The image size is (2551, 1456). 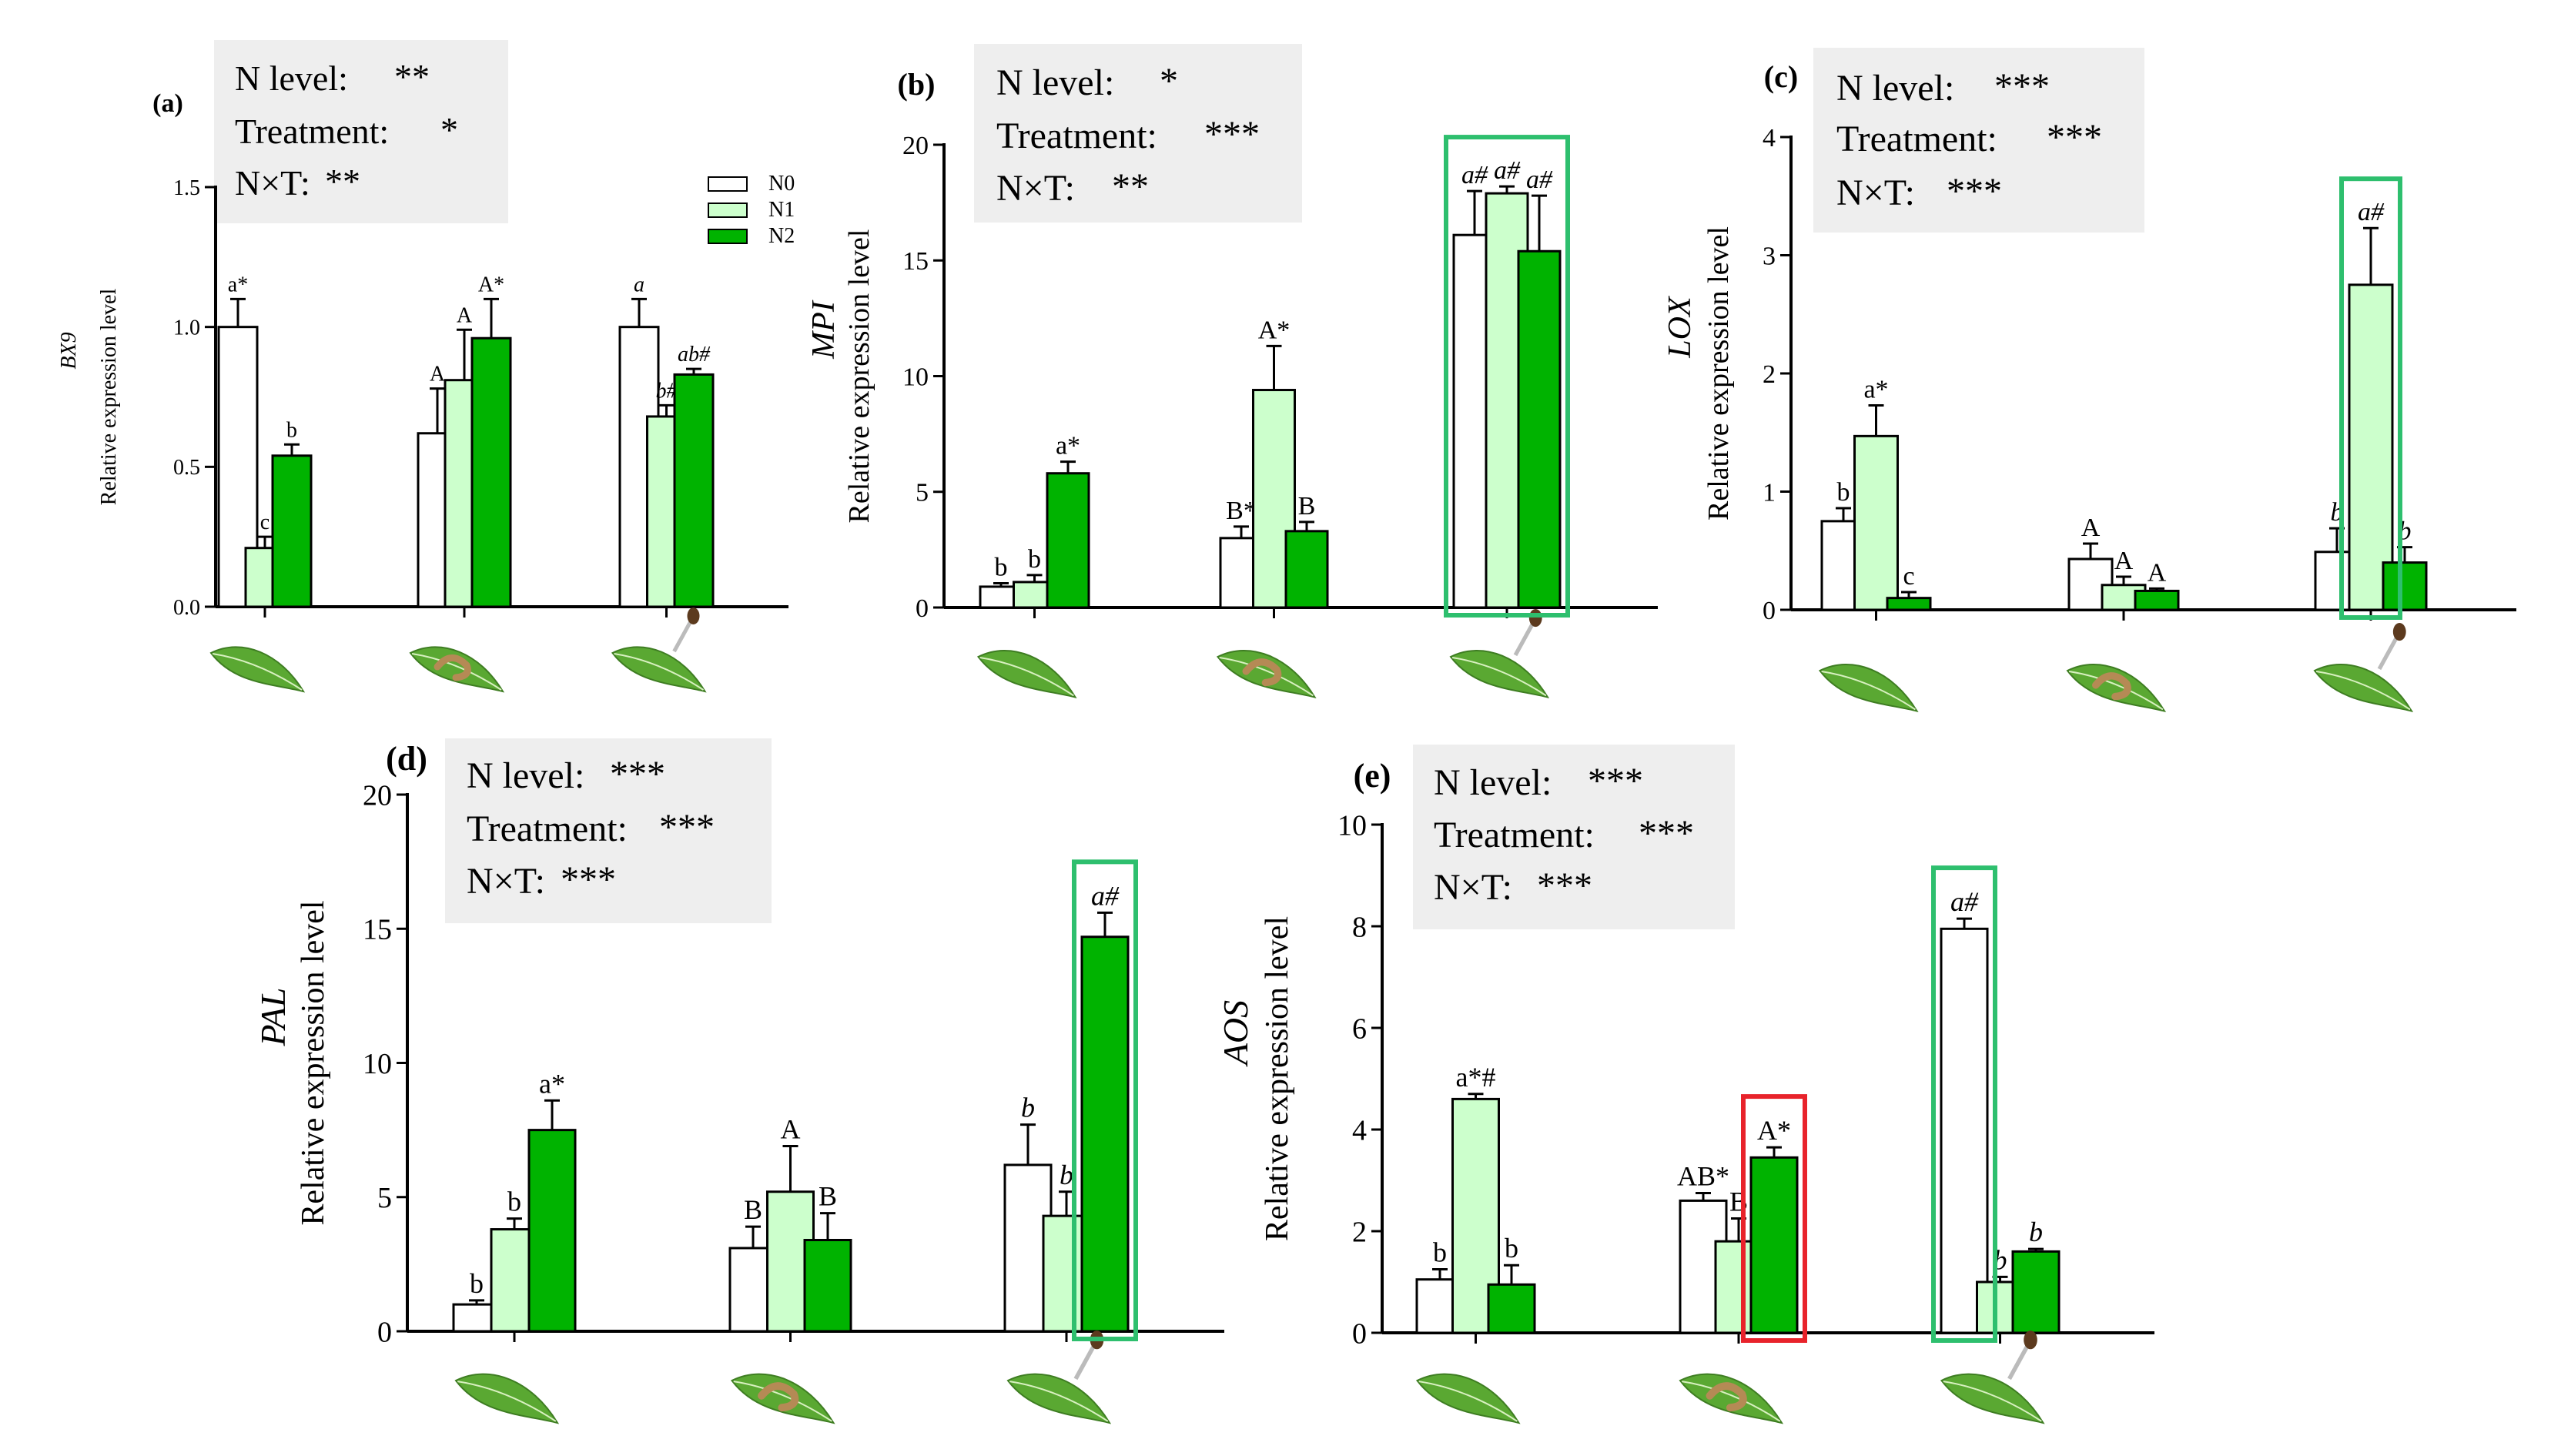 I want to click on y-tick-label: 4, so click(x=1770, y=138).